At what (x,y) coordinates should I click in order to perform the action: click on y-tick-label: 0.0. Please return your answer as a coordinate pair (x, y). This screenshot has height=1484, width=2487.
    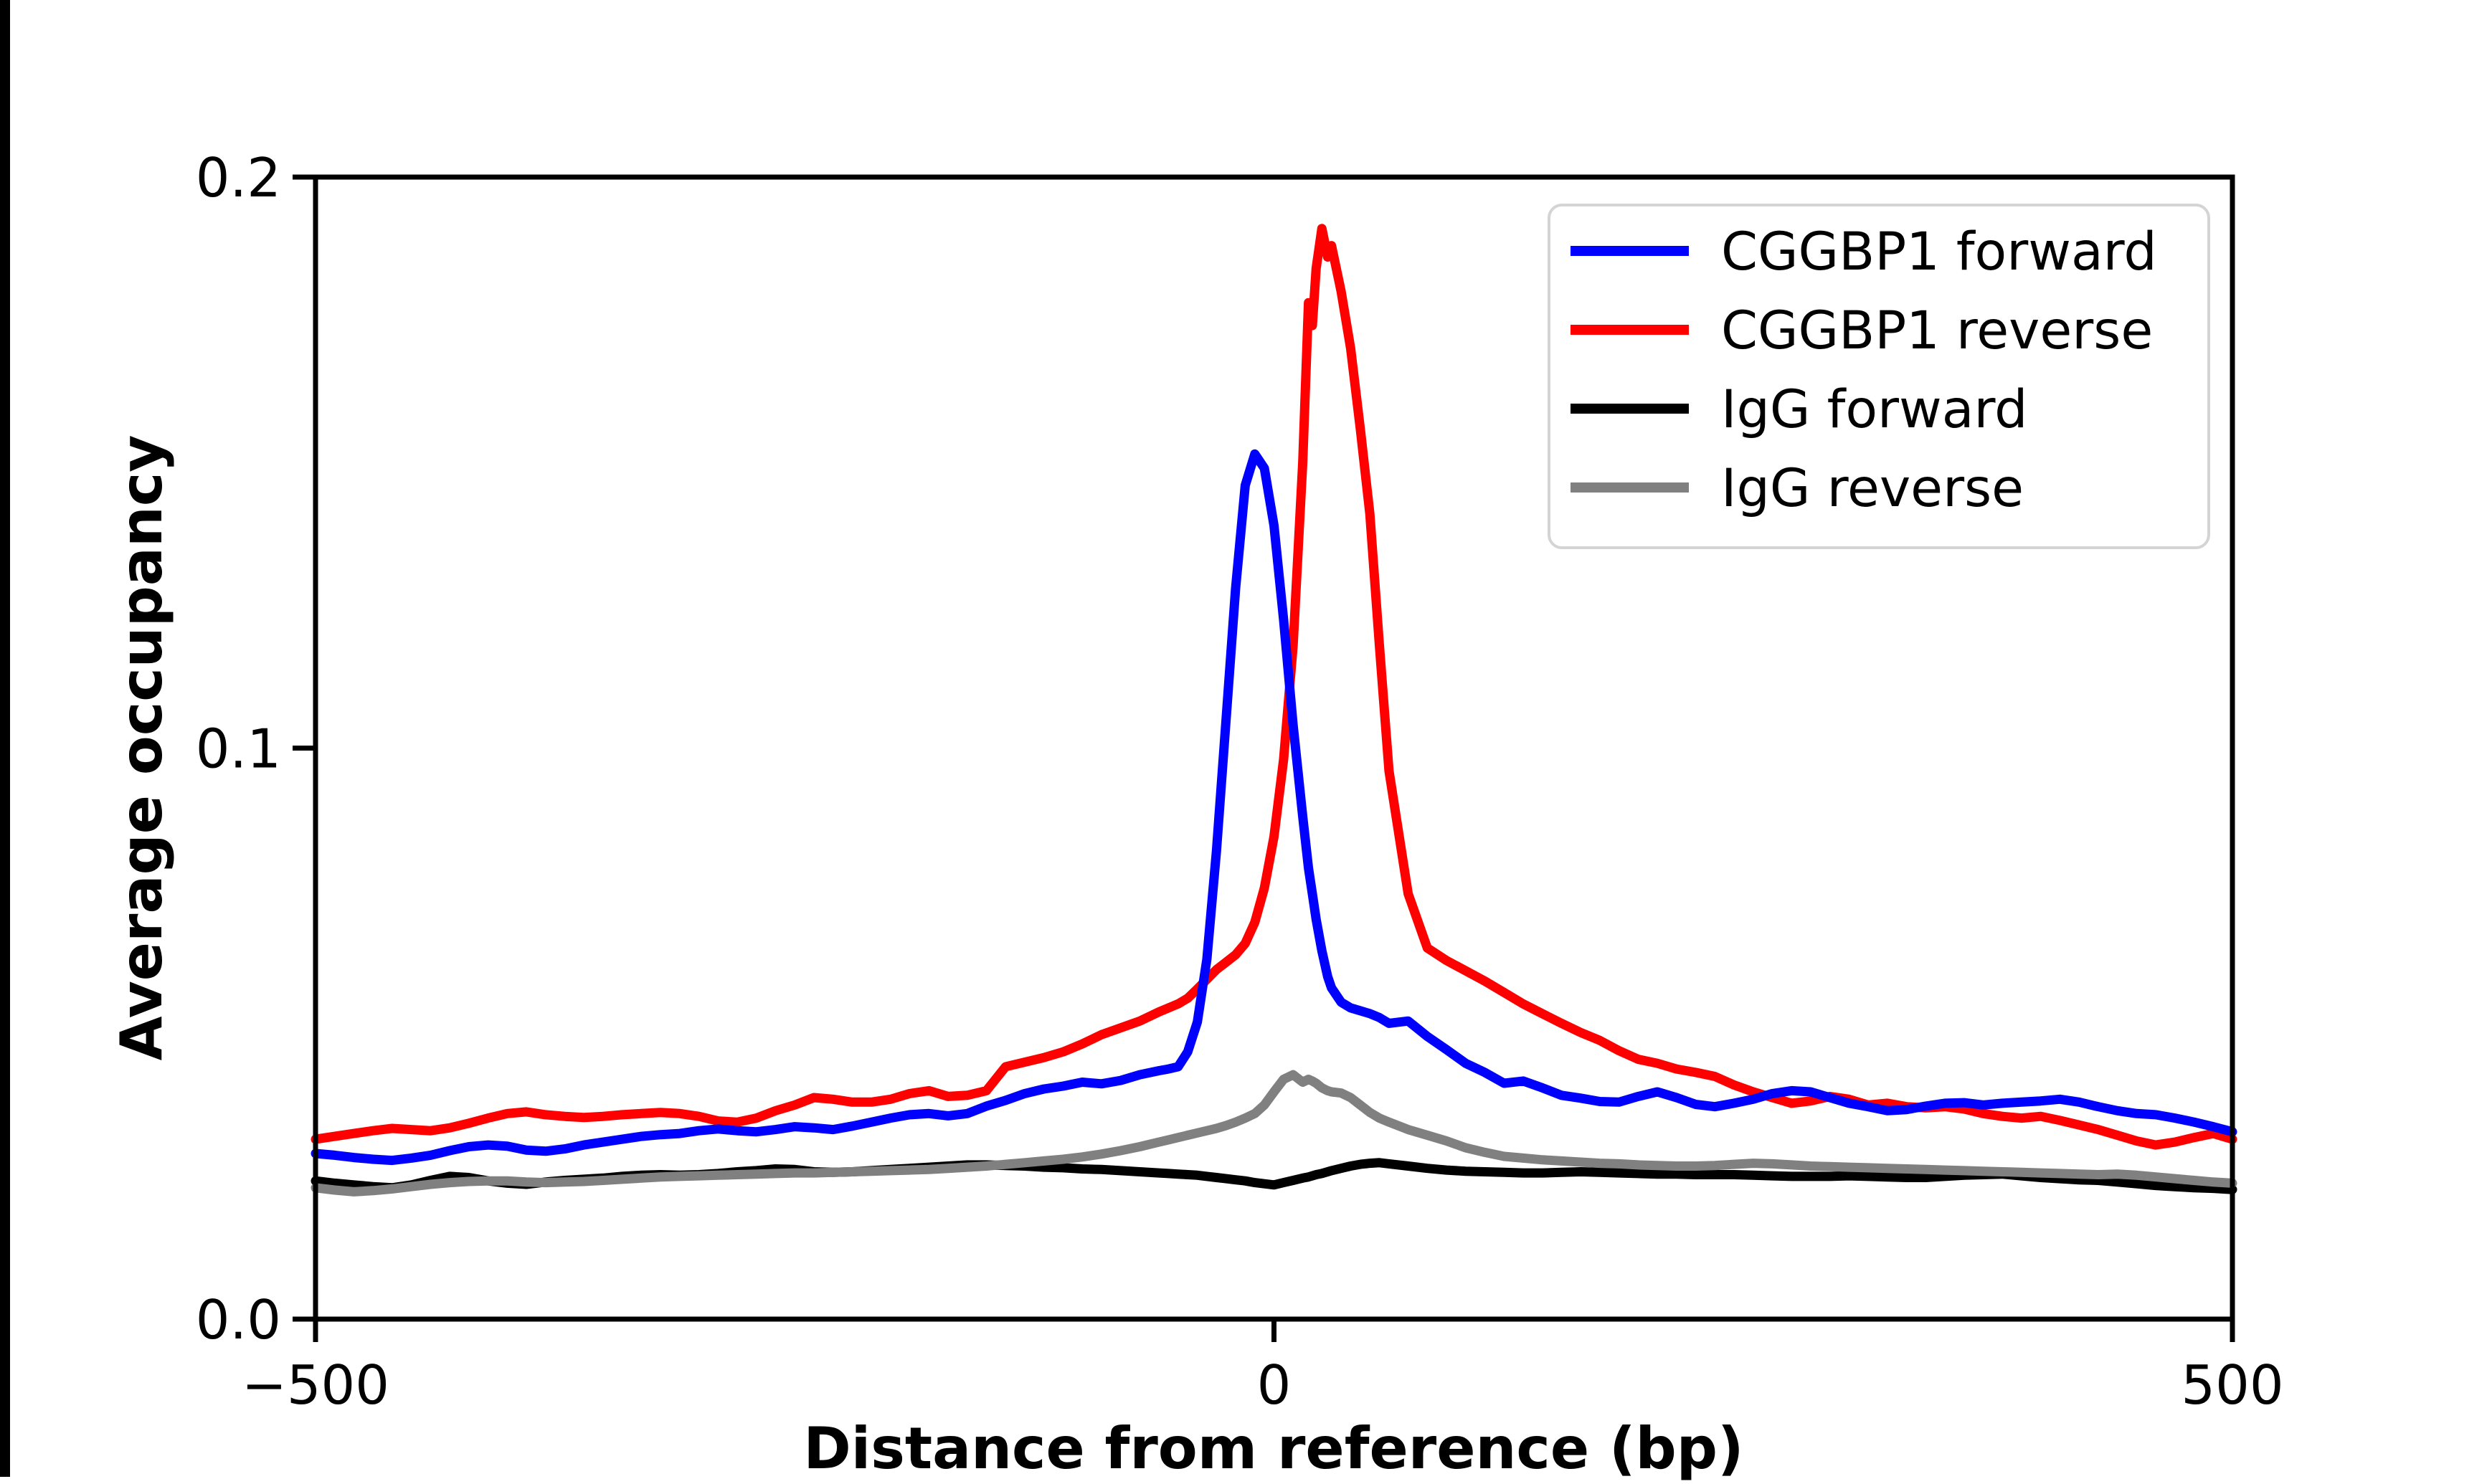
    Looking at the image, I should click on (239, 1319).